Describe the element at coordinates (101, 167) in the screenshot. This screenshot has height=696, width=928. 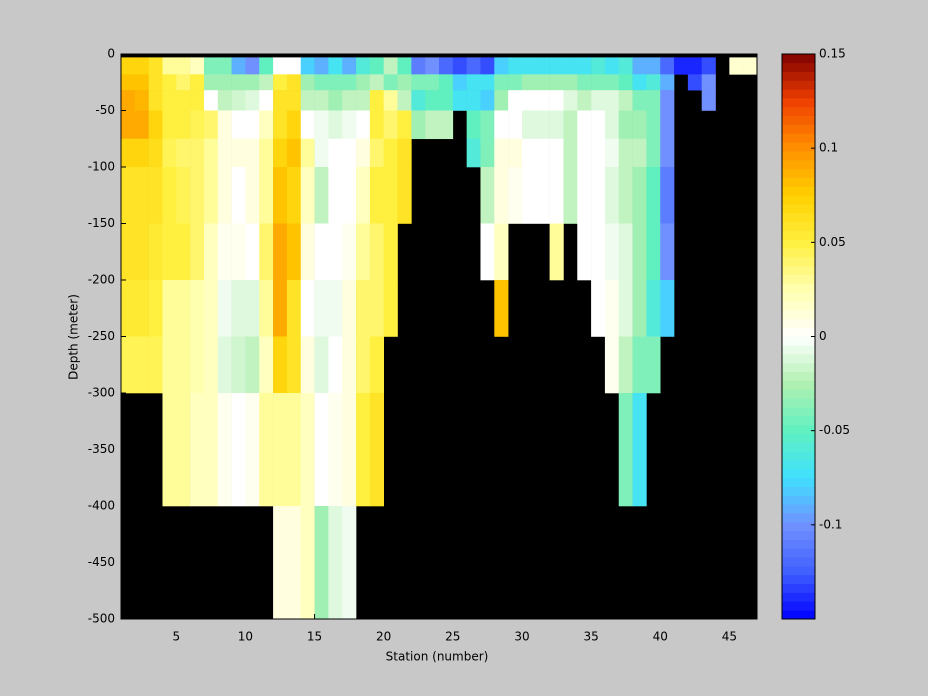
I see `y-tick-label: -100` at that location.